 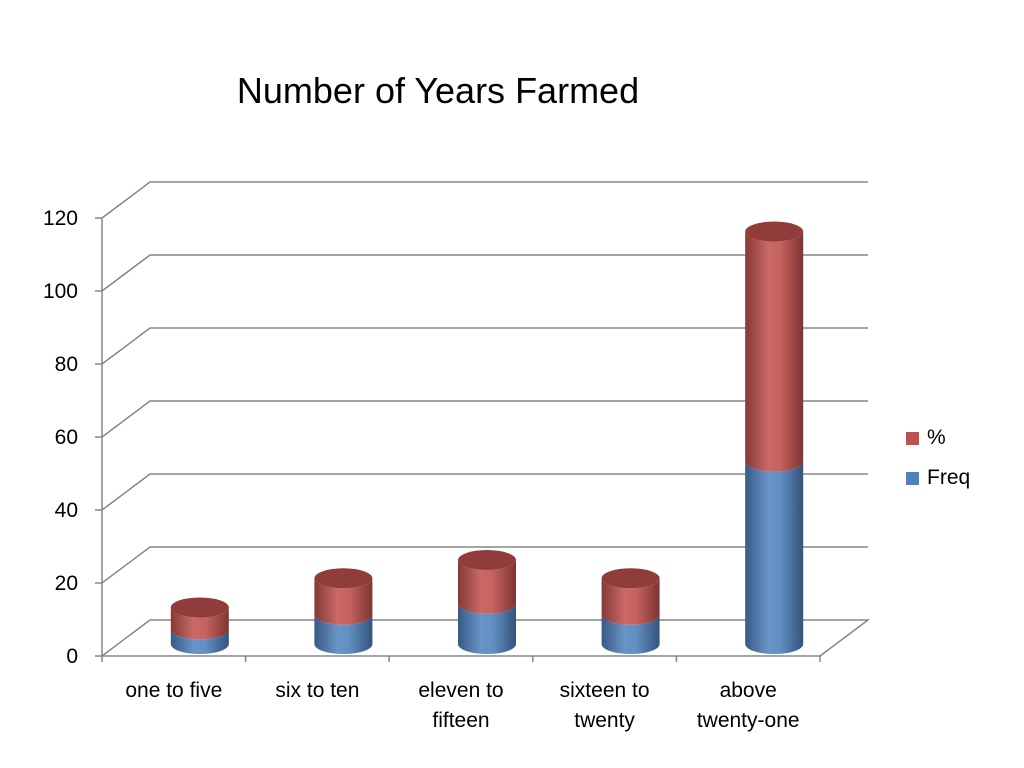 I want to click on legend-label: Freq, so click(x=949, y=477).